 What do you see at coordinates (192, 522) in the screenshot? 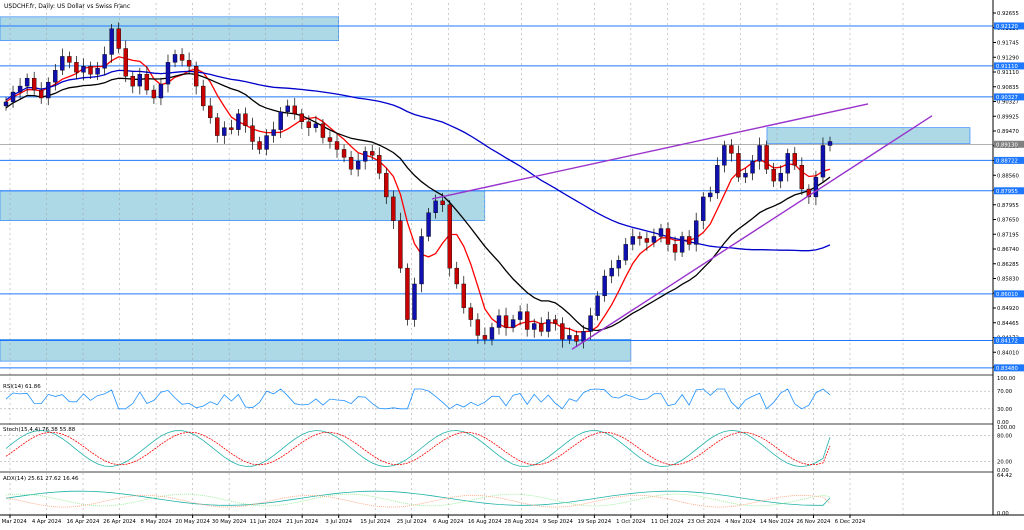
I see `date-tick-label: 20 May 2024` at bounding box center [192, 522].